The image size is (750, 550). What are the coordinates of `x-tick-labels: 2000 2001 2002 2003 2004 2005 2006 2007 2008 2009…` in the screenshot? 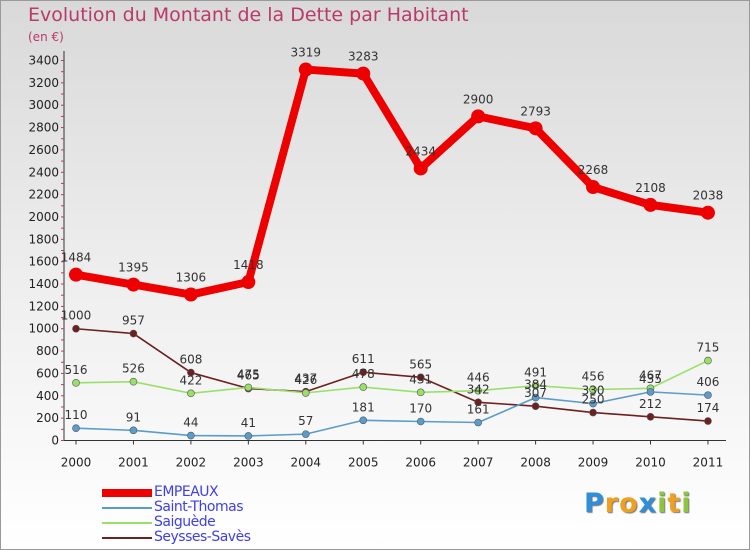 It's located at (392, 463).